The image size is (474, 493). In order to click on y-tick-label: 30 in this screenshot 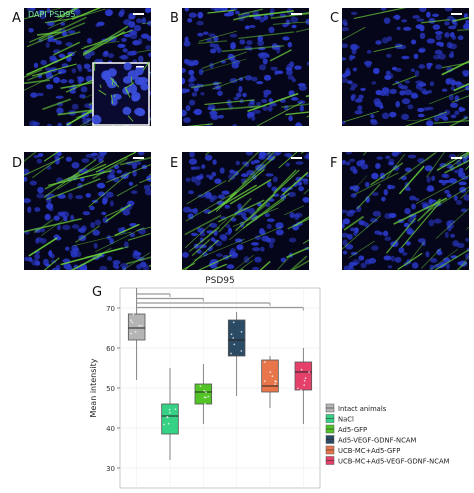, I will do `click(110, 469)`.